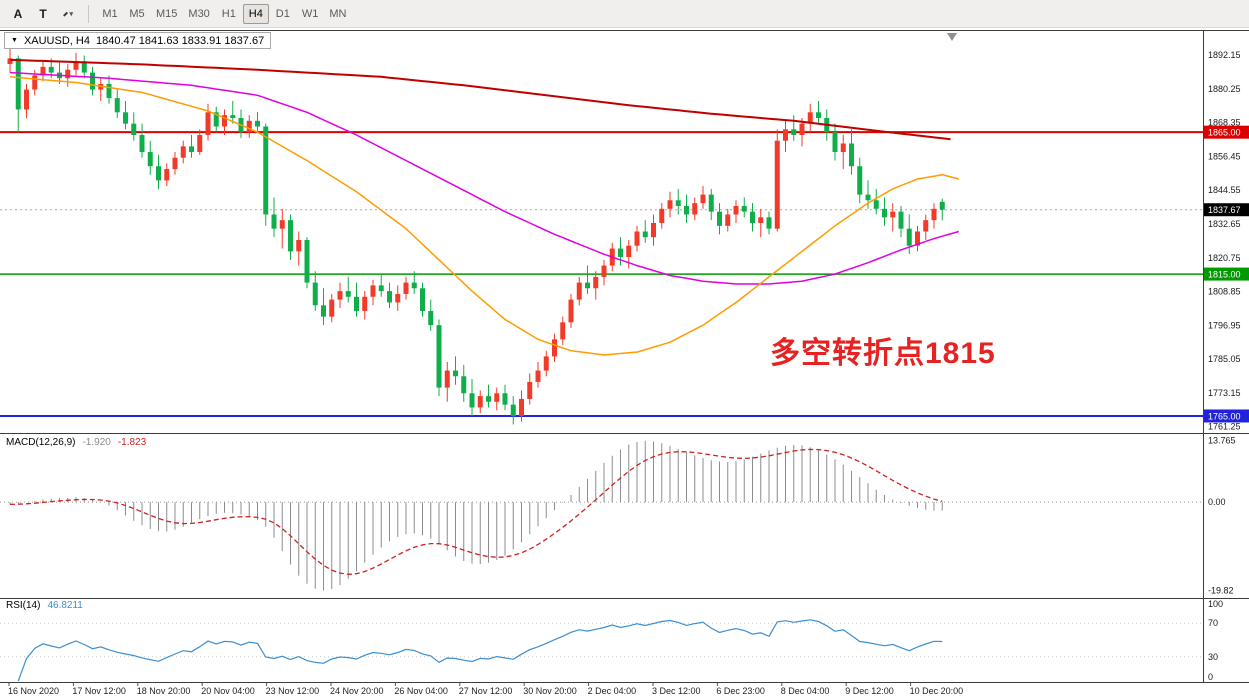 This screenshot has width=1249, height=699. What do you see at coordinates (869, 691) in the screenshot?
I see `svg-text: 9 Dec 12:00` at bounding box center [869, 691].